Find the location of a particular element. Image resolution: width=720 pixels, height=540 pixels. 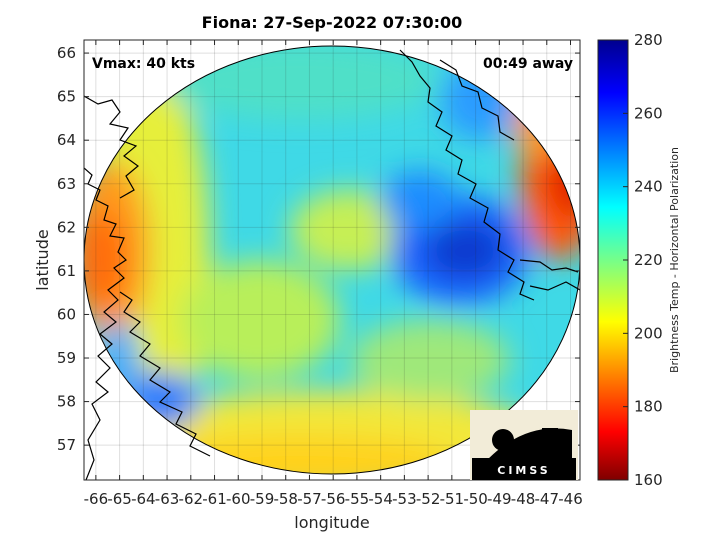

y-tick-label: 60 is located at coordinates (66, 314).